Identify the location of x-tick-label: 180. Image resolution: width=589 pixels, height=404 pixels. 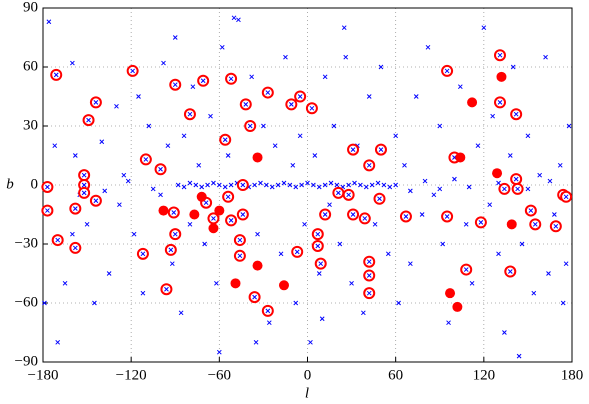
(572, 375).